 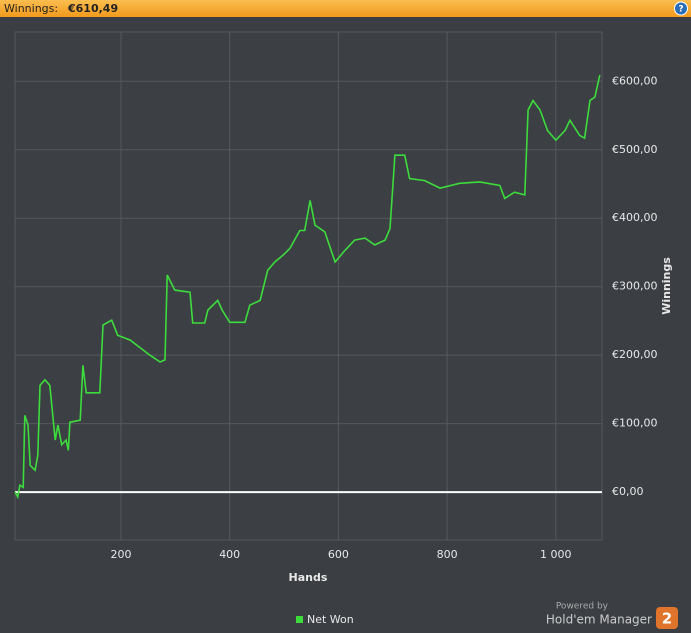 I want to click on y-tick-label: €100,00, so click(x=635, y=423).